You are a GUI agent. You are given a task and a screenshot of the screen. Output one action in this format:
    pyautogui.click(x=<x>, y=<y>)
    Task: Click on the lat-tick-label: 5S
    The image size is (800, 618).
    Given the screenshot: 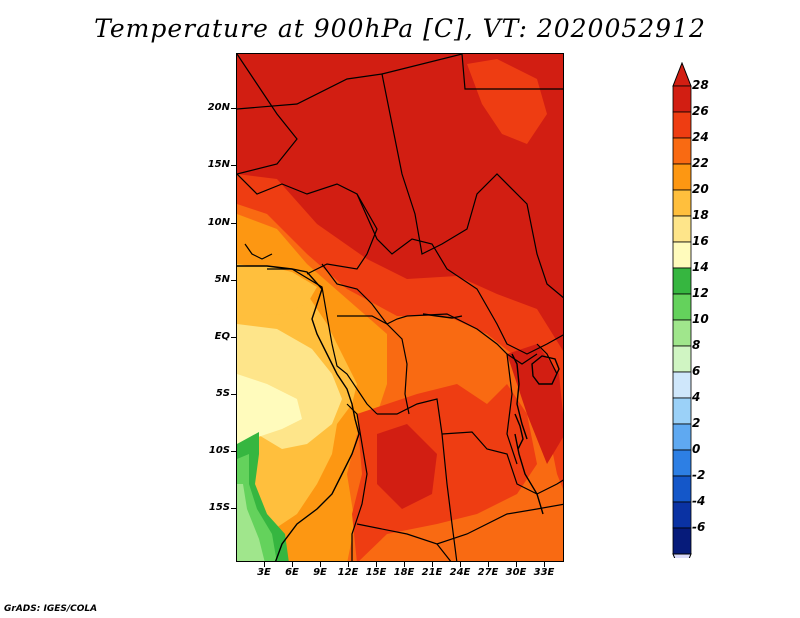 What is the action you would take?
    pyautogui.click(x=222, y=393)
    